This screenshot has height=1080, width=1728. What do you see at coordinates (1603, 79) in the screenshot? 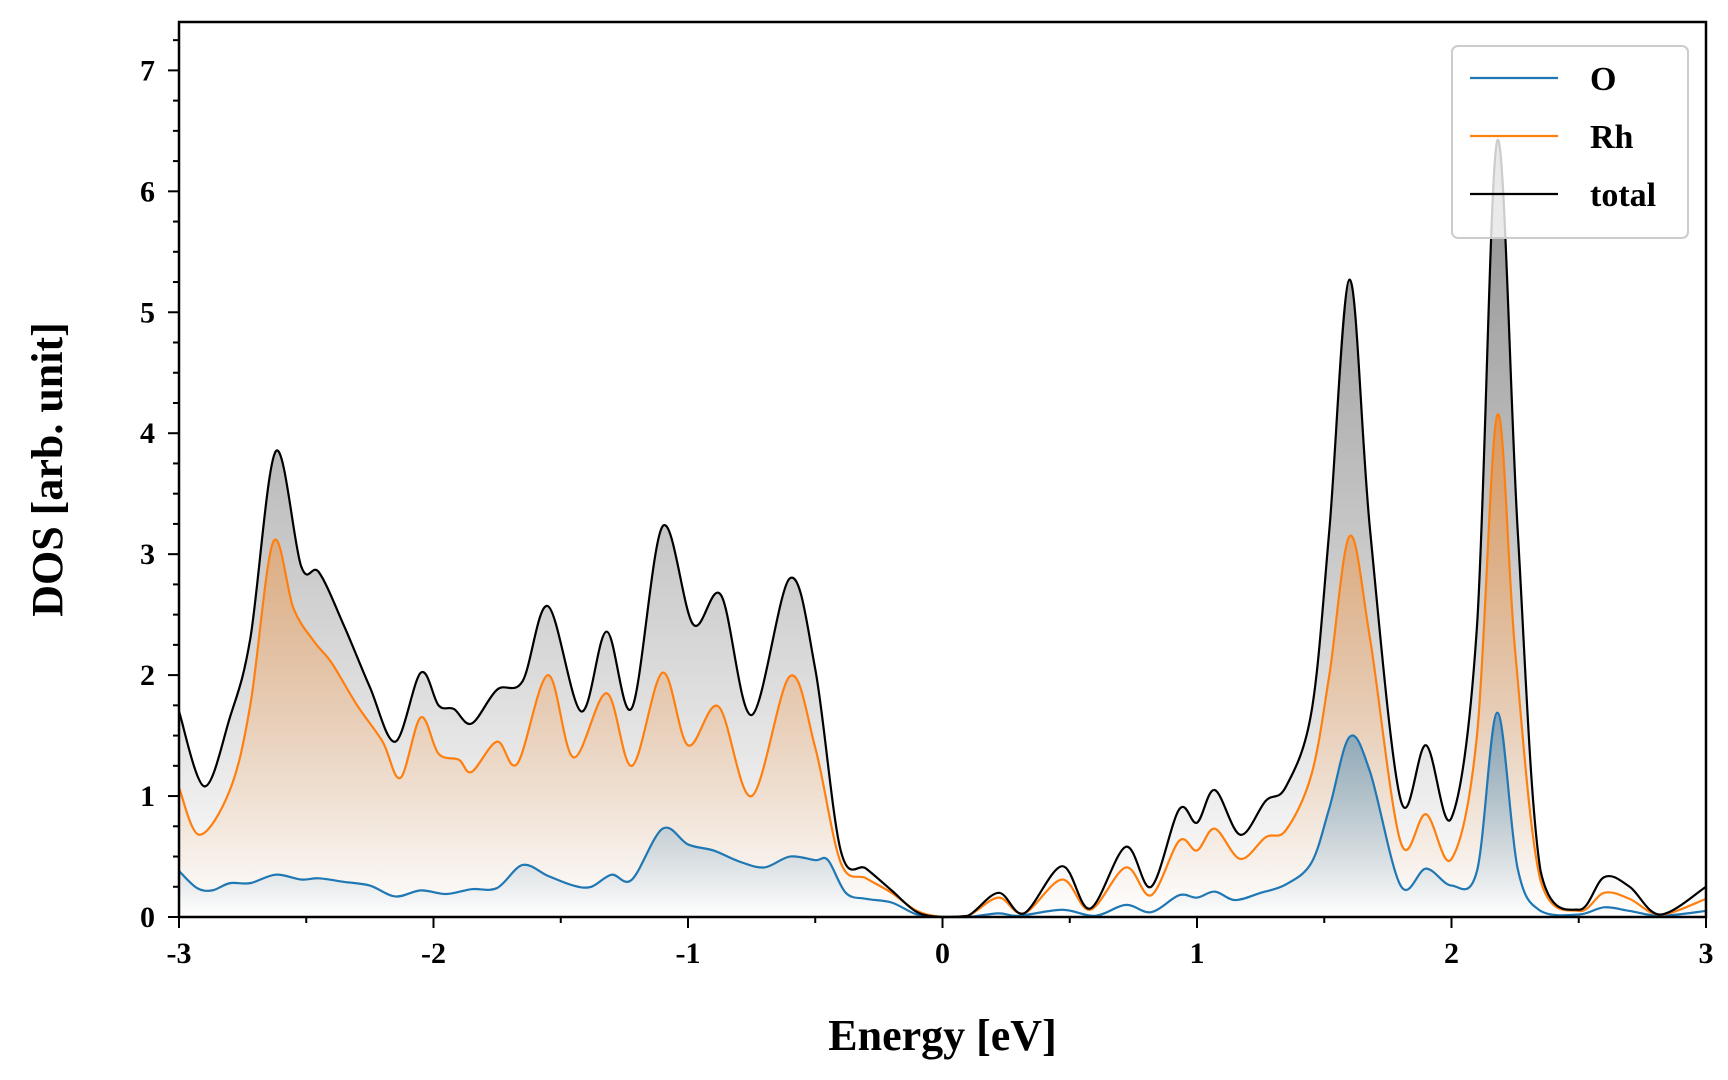
I see `legend-label-o: O` at bounding box center [1603, 79].